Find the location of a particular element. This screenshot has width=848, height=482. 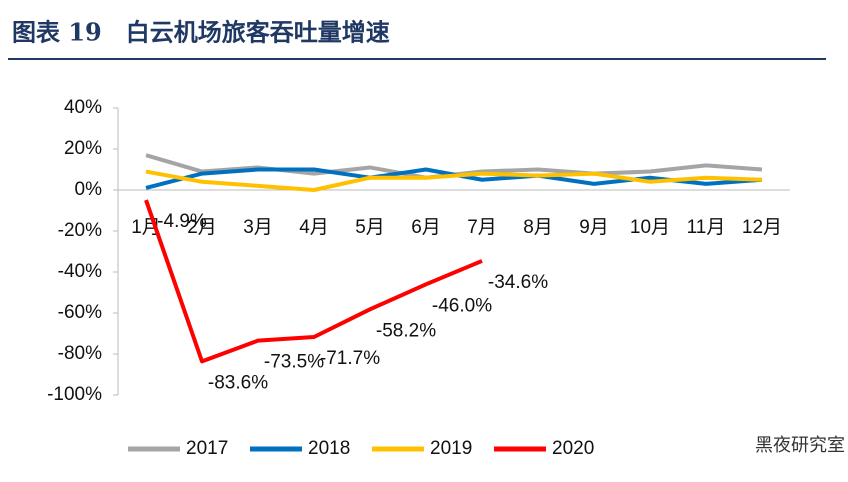

legend-label: 2018 is located at coordinates (329, 448).